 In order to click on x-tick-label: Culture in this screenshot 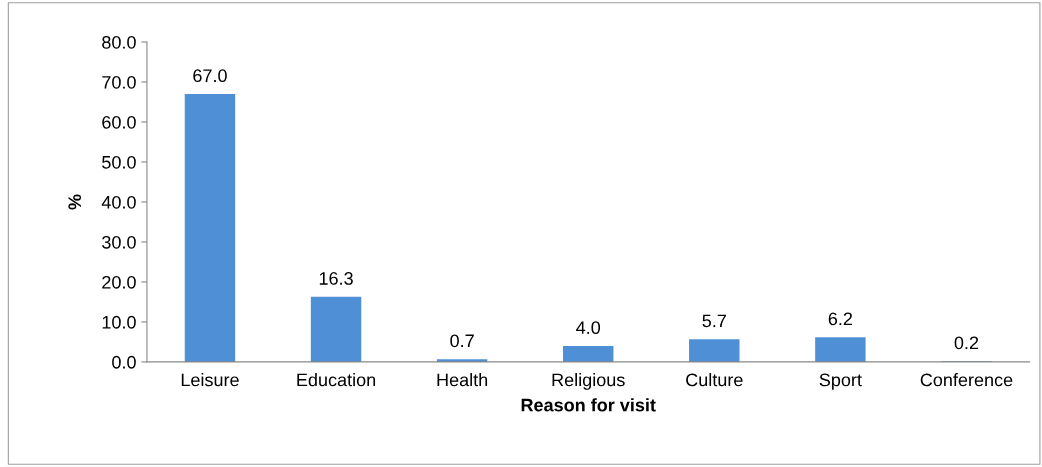, I will do `click(714, 380)`.